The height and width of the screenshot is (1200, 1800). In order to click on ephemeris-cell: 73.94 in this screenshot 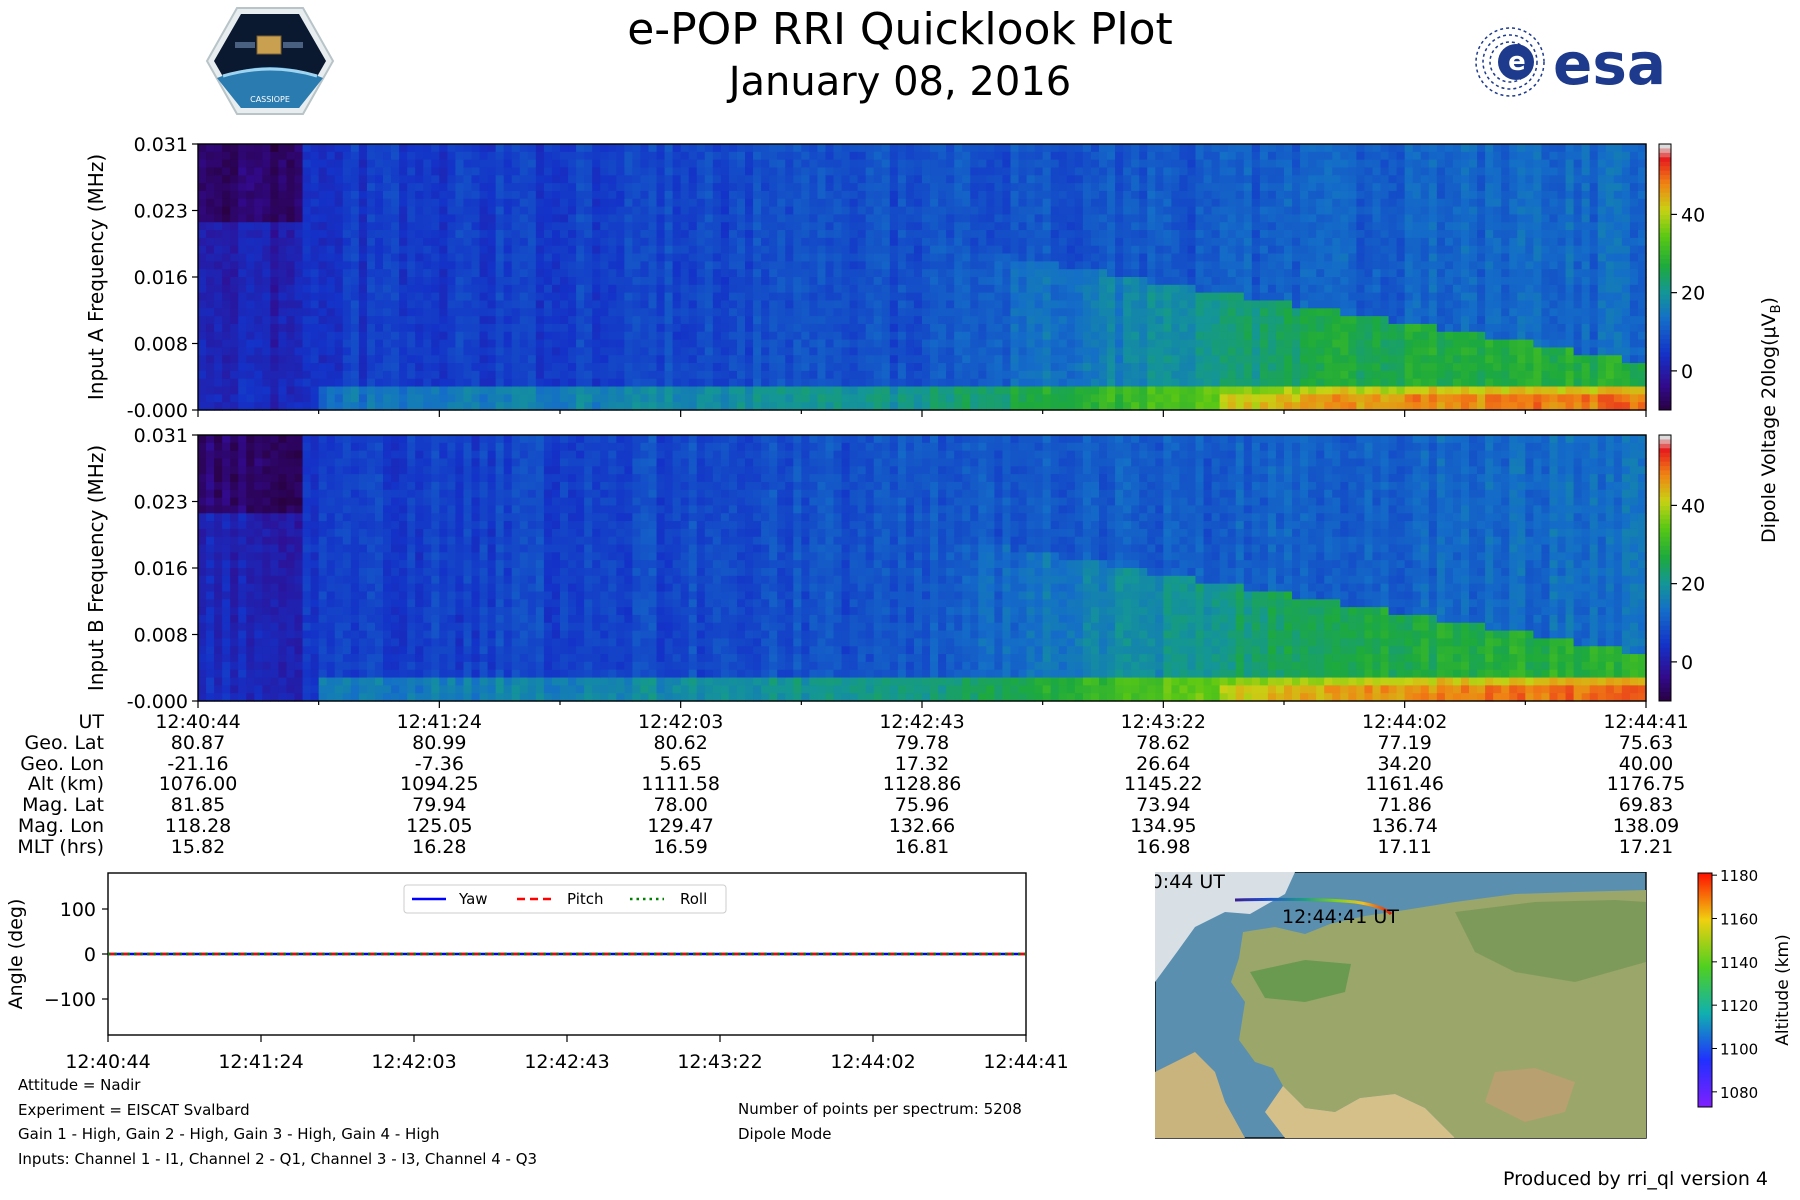, I will do `click(1163, 805)`.